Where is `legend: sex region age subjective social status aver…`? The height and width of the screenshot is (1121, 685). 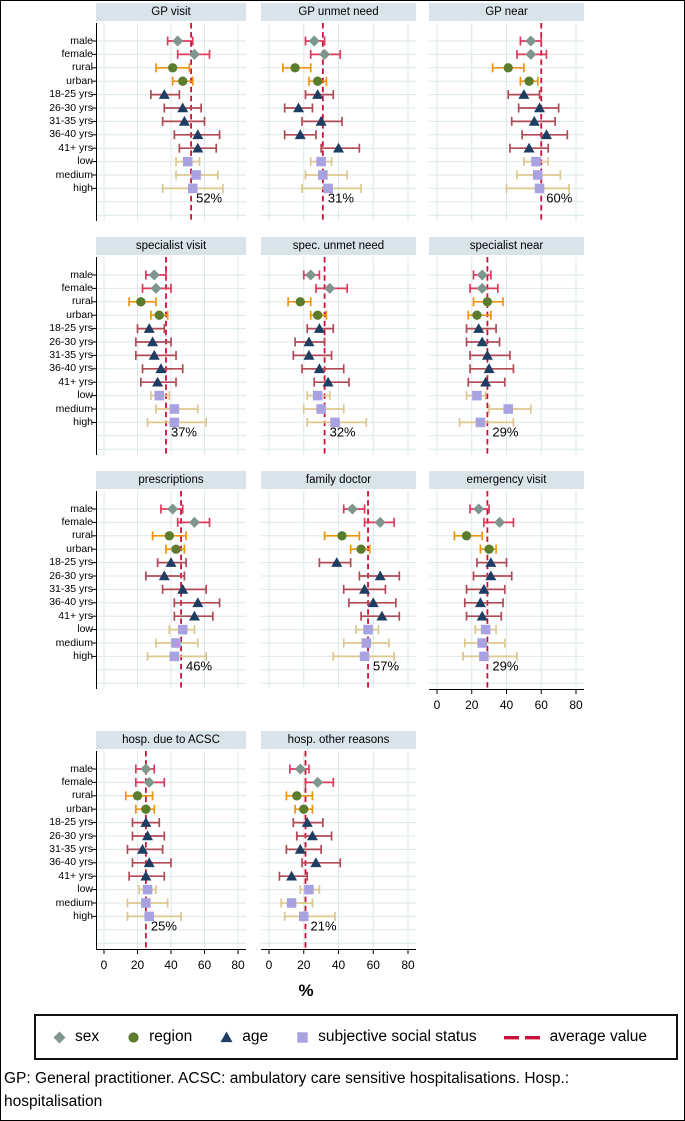 legend: sex region age subjective social status aver… is located at coordinates (356, 1037).